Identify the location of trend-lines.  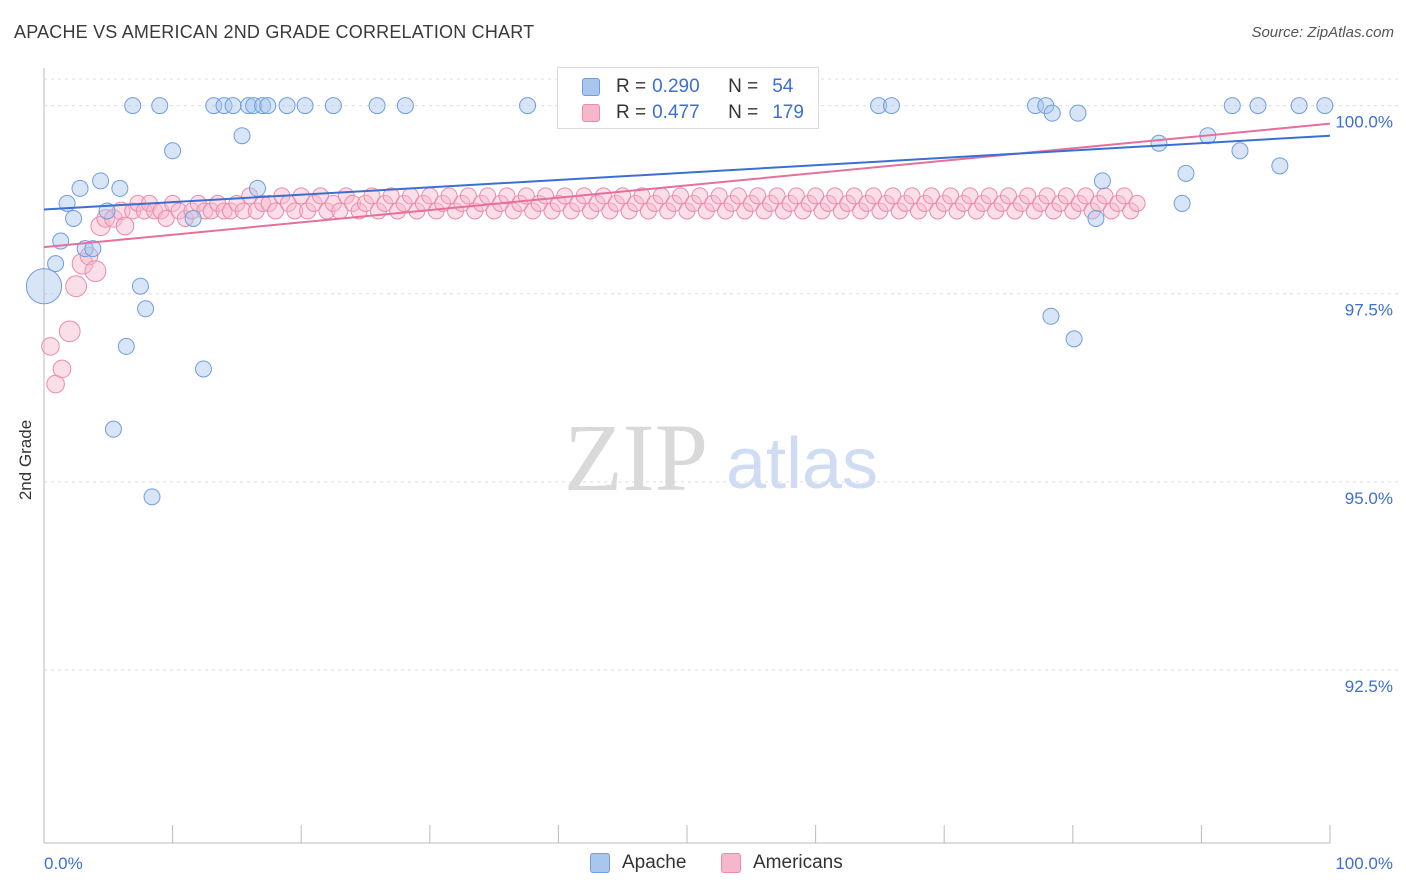
(687, 185).